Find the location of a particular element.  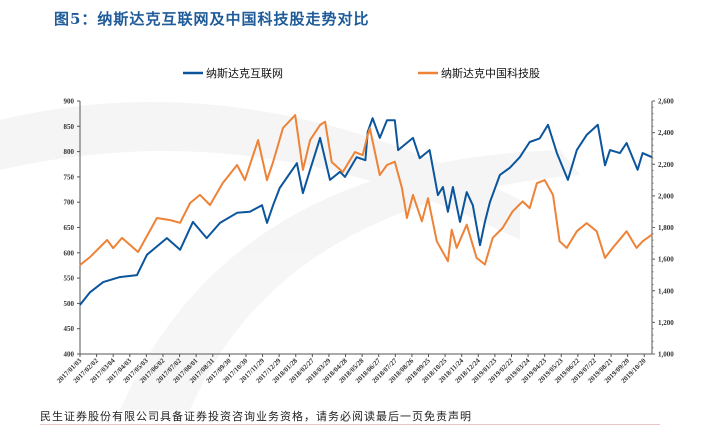

left-tick-label: 850 is located at coordinates (69, 127).